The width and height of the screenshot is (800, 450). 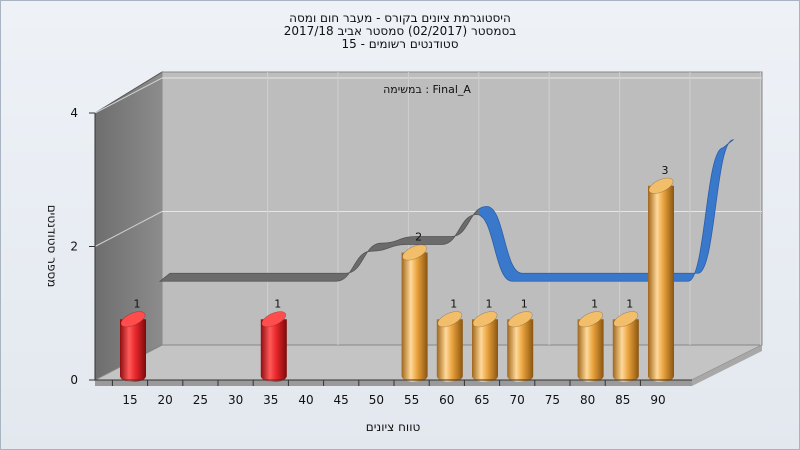 What do you see at coordinates (165, 400) in the screenshot?
I see `x-tick-label: 20` at bounding box center [165, 400].